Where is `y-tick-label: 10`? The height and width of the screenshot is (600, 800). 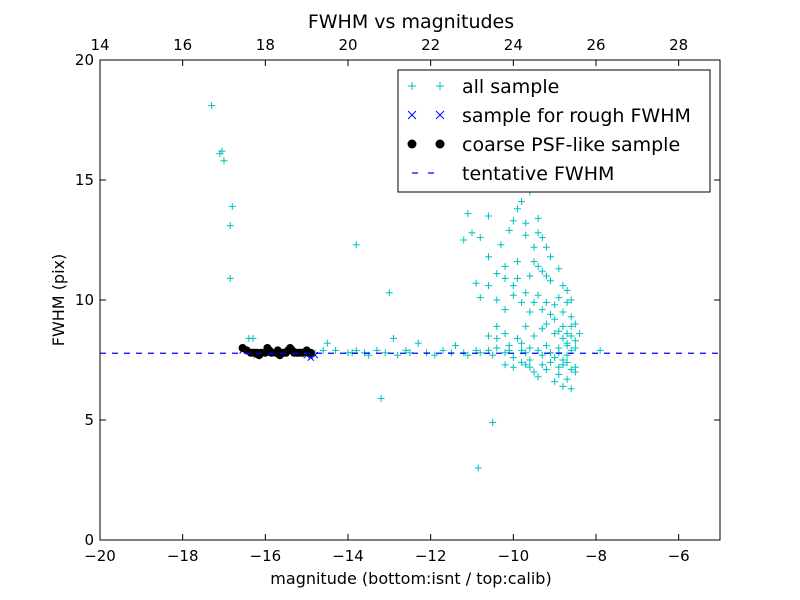
y-tick-label: 10 is located at coordinates (84, 300).